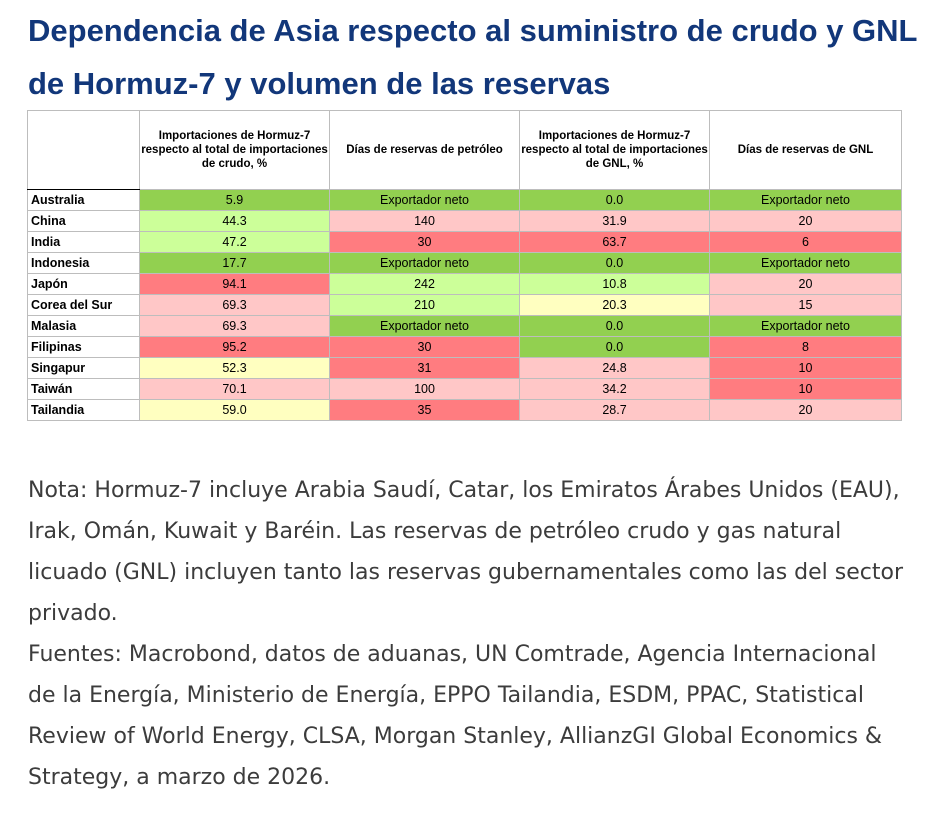  Describe the element at coordinates (614, 284) in the screenshot. I see `table-cell: 10.8` at that location.